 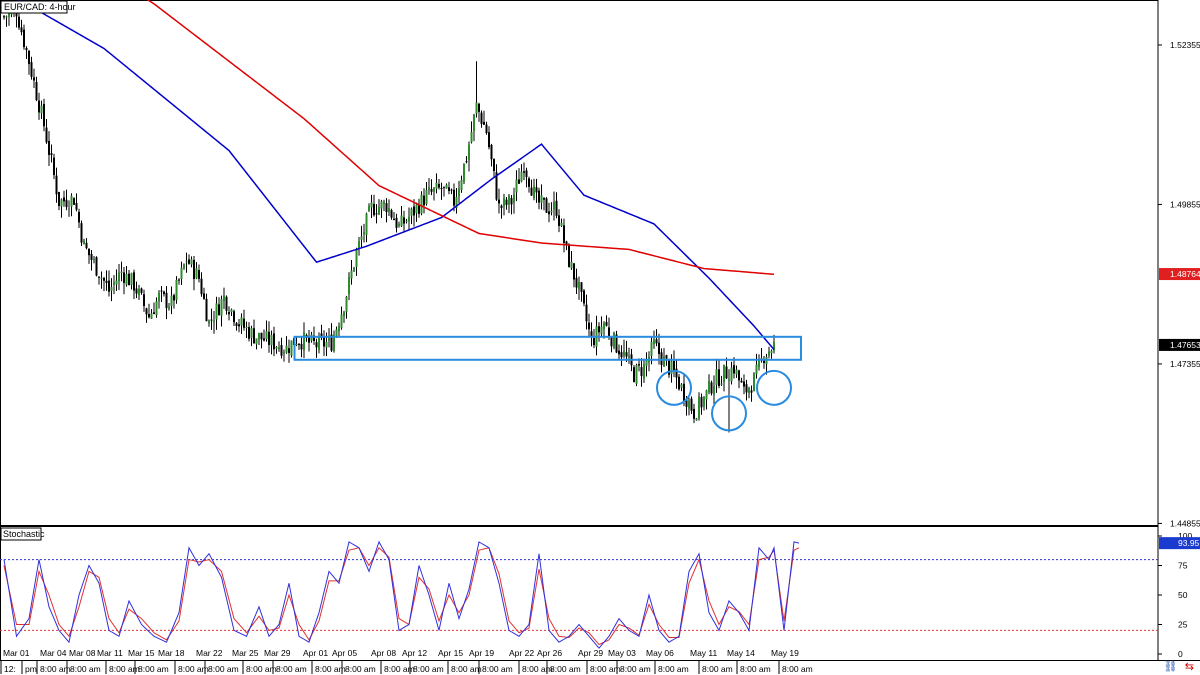 What do you see at coordinates (1170, 666) in the screenshot?
I see `link-icon: ⛓` at bounding box center [1170, 666].